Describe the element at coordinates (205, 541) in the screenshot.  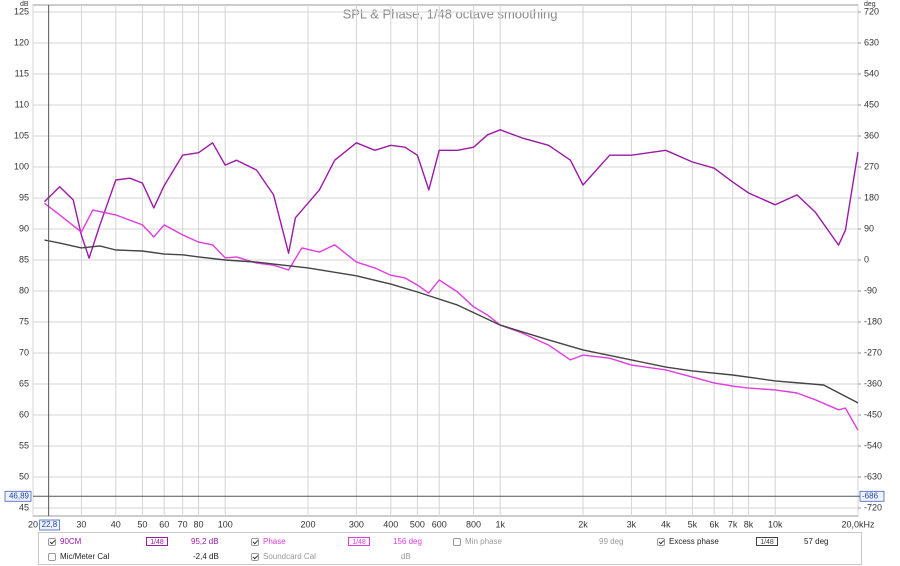
I see `readout: 95,2 dB` at that location.